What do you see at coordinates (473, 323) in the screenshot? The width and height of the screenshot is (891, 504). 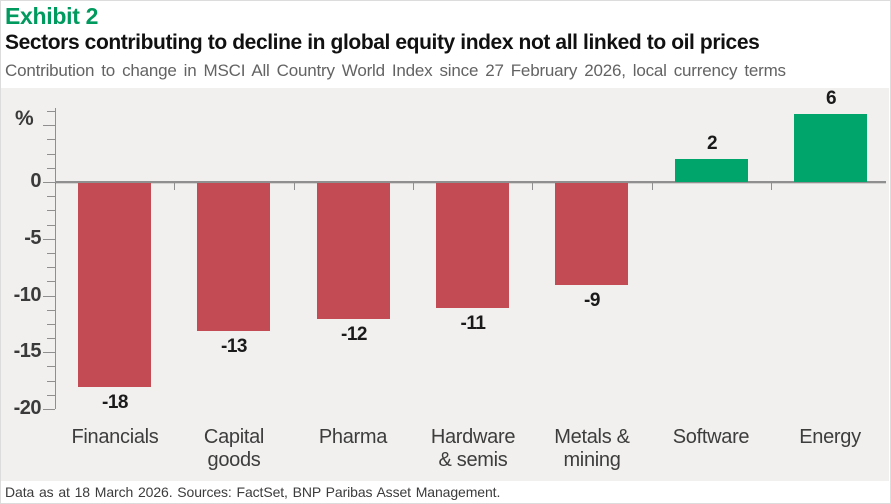 I see `value-label-hardware-semis: -11` at bounding box center [473, 323].